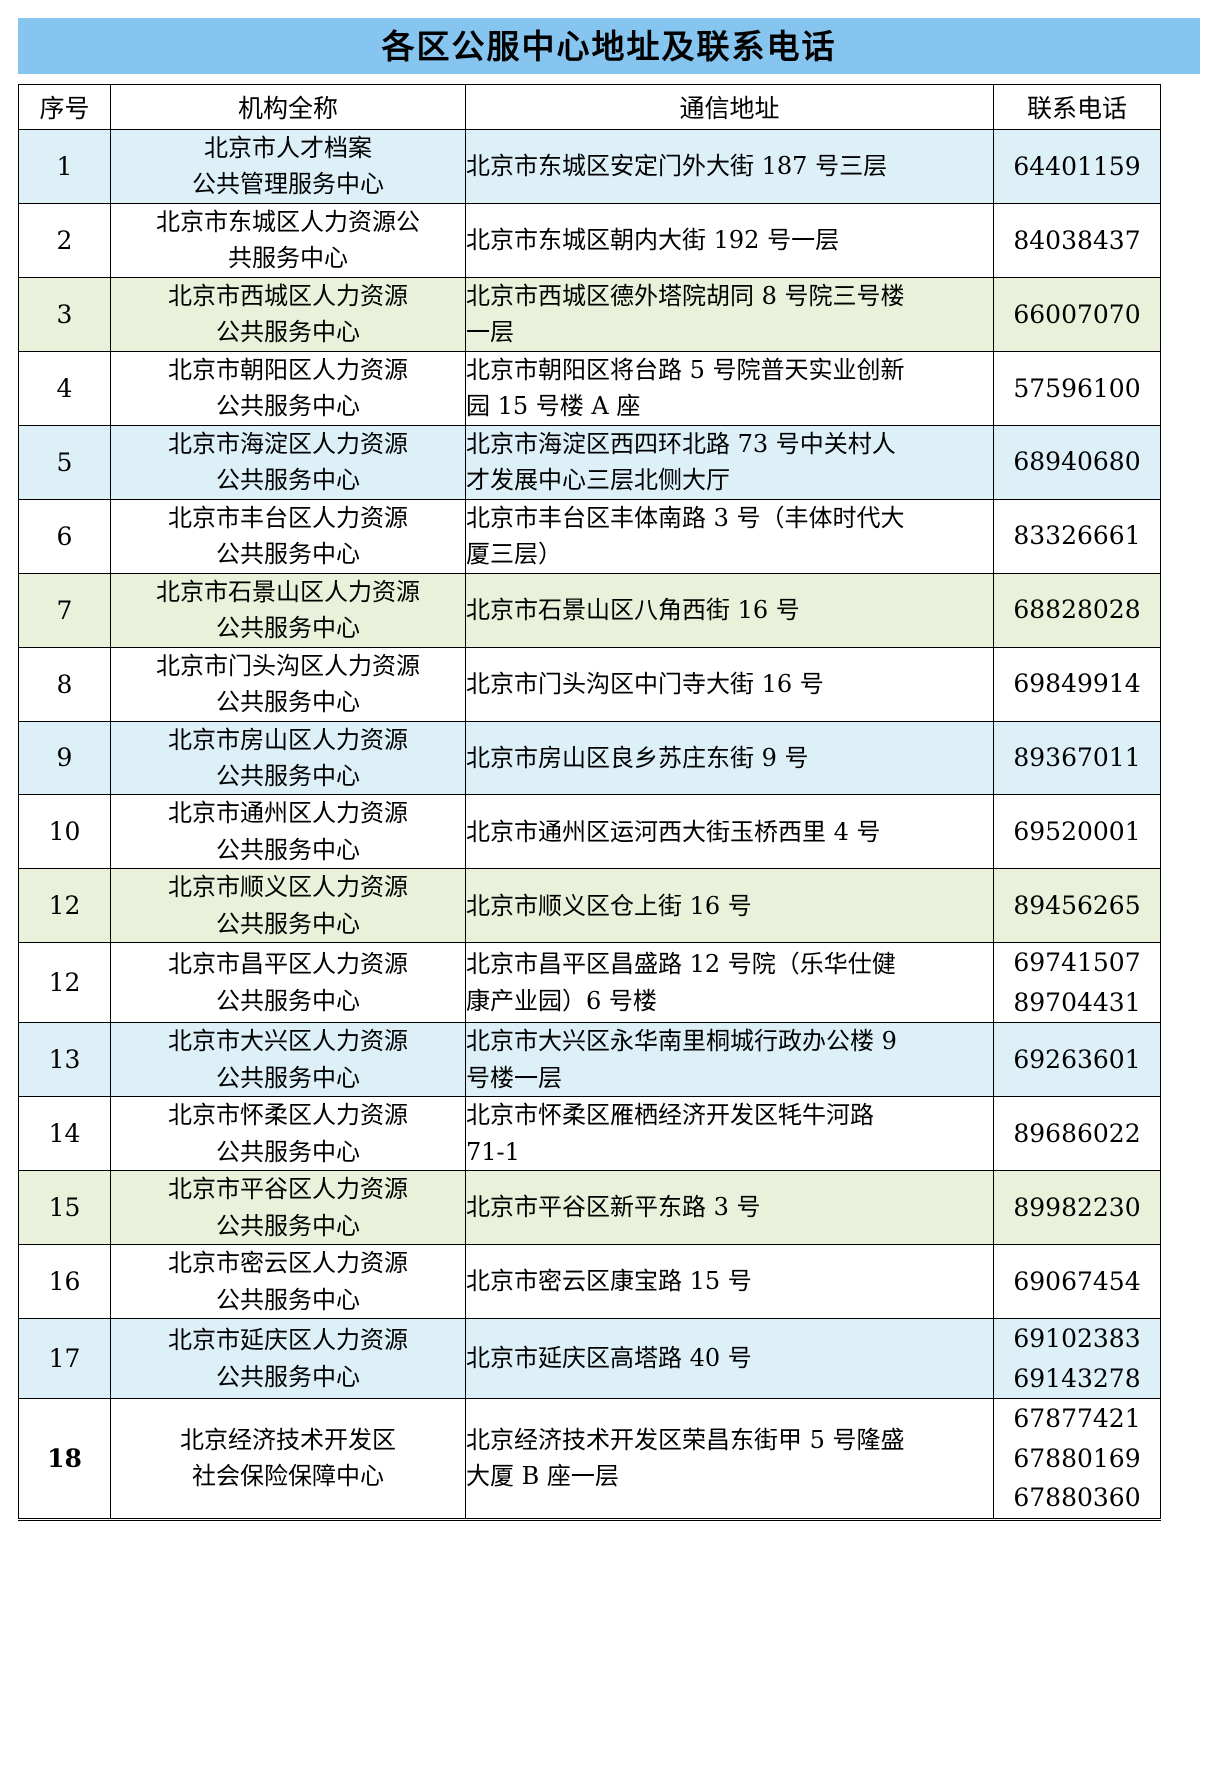  I want to click on cell-contact-phone: 69263601, so click(1077, 1060).